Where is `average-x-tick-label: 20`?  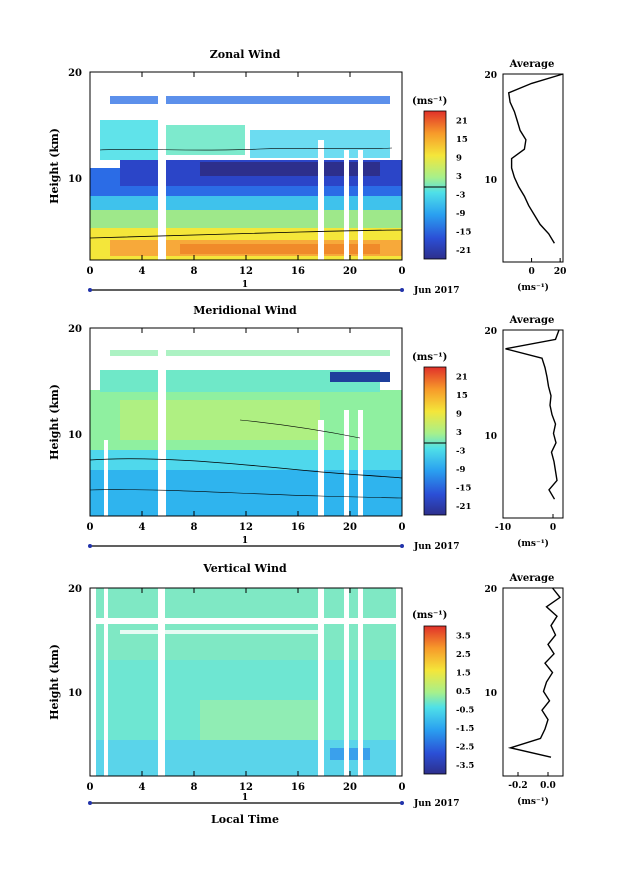 average-x-tick-label: 20 is located at coordinates (560, 272).